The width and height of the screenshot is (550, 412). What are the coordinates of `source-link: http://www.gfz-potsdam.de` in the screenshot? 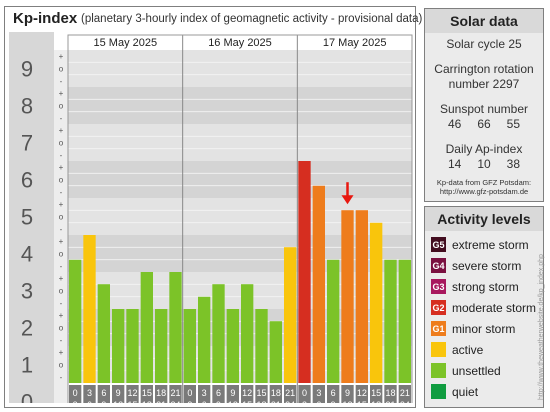 It's located at (484, 191).